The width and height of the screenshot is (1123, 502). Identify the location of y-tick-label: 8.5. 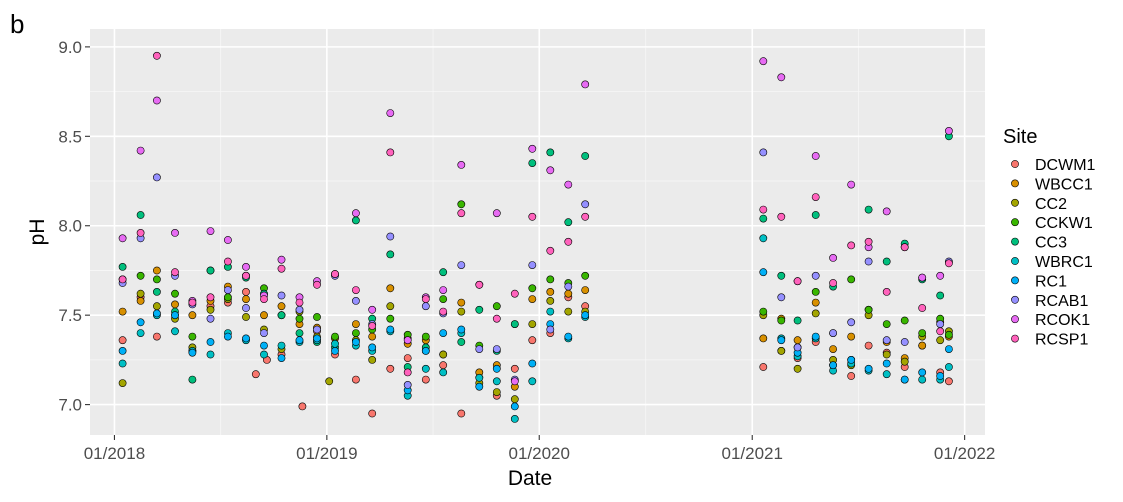
(70, 136).